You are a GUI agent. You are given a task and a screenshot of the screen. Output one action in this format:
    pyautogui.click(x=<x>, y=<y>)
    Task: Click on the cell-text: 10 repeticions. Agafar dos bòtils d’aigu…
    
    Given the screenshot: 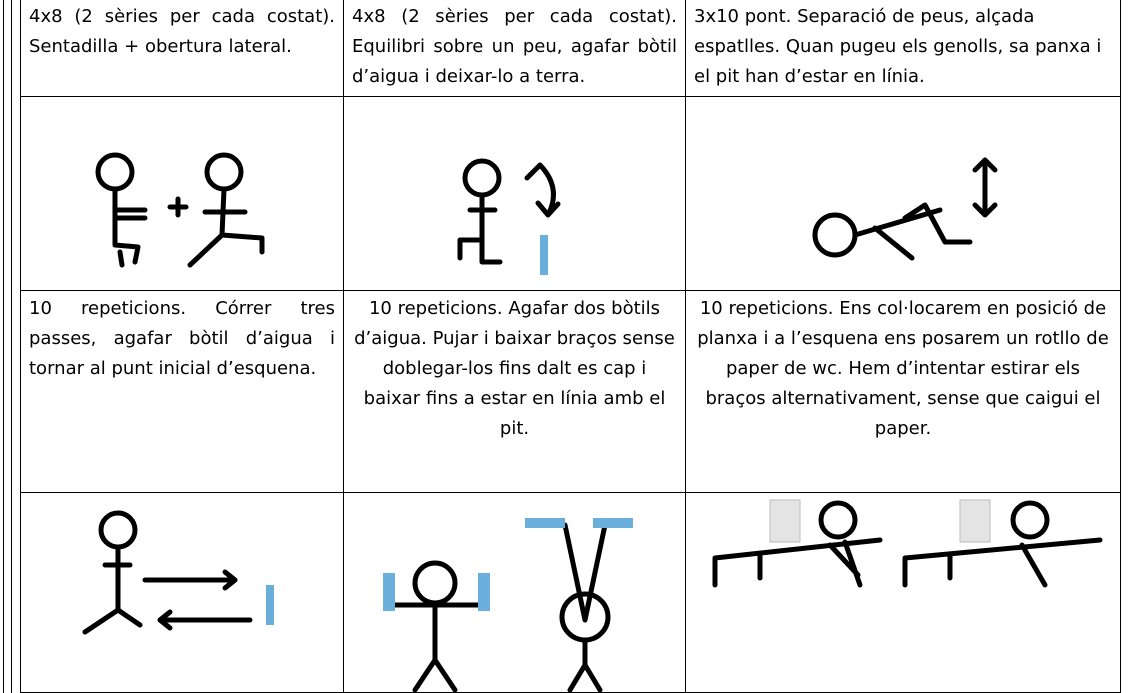 What is the action you would take?
    pyautogui.click(x=514, y=368)
    